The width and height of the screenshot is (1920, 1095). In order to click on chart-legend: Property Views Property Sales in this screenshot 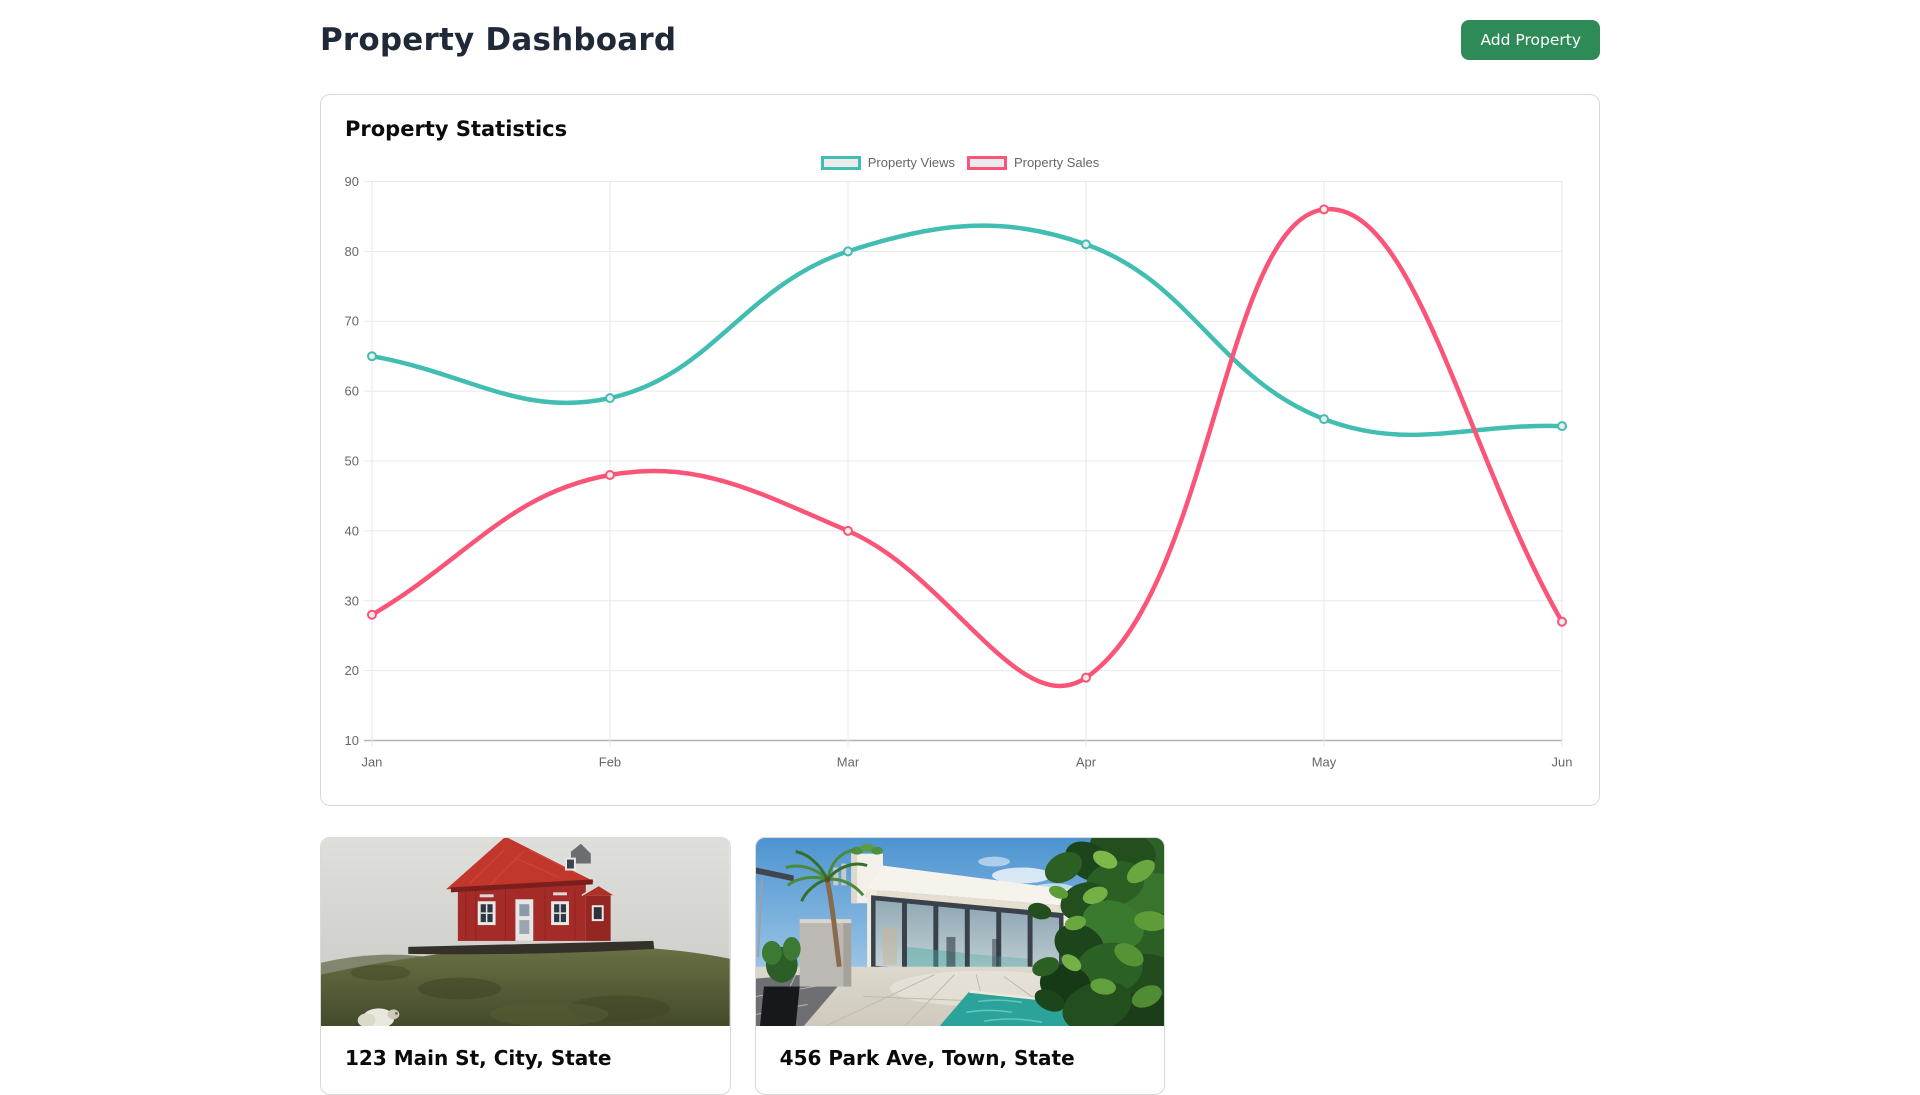, I will do `click(960, 162)`.